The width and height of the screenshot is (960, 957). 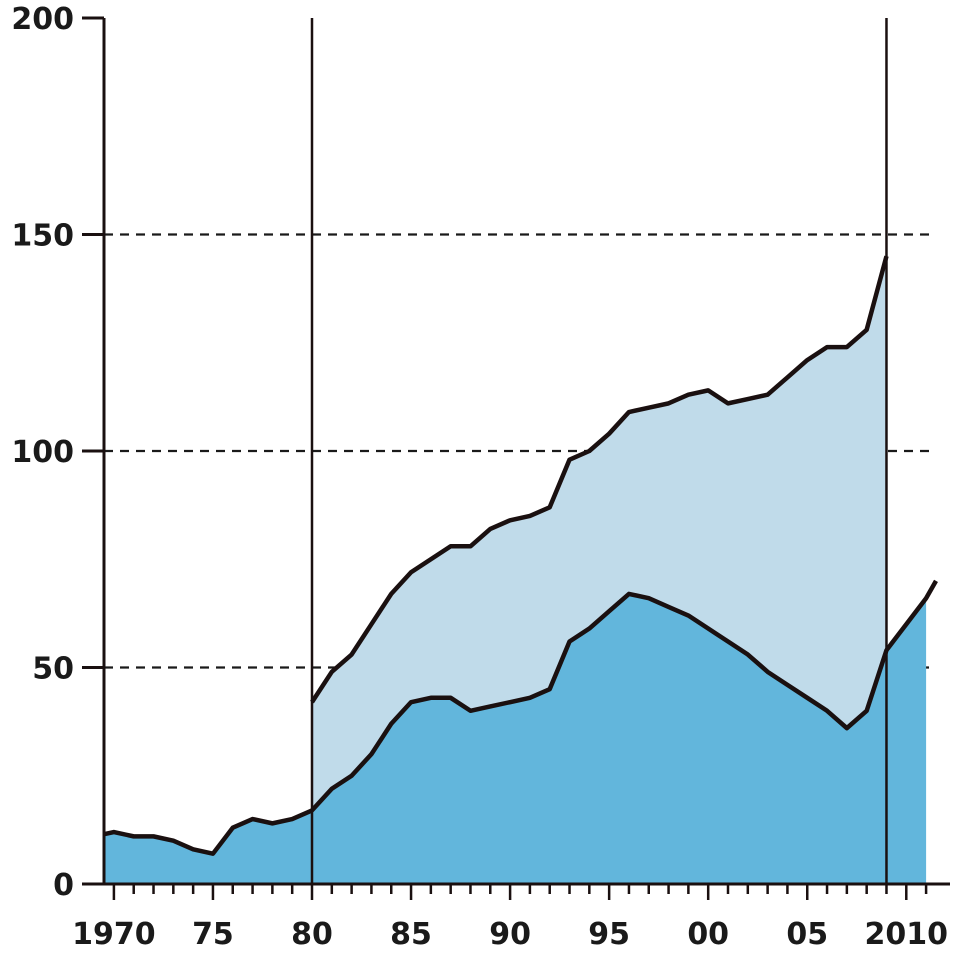 What do you see at coordinates (213, 934) in the screenshot?
I see `x-tick-label-75: 75` at bounding box center [213, 934].